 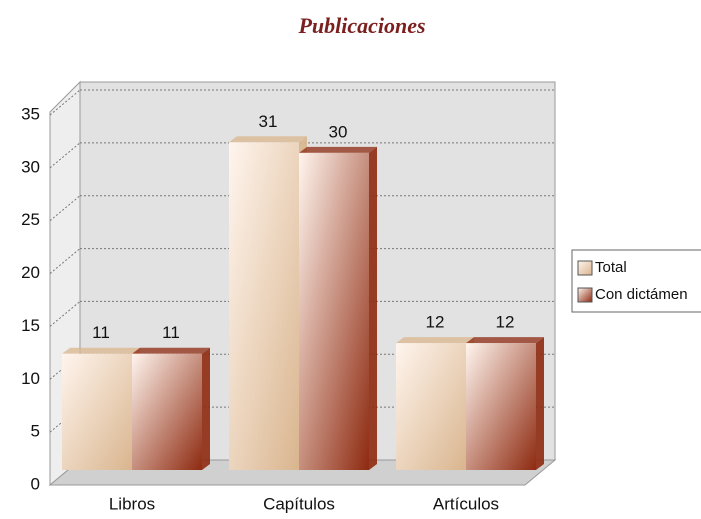 I want to click on x-tick-label: Libros, so click(x=132, y=503).